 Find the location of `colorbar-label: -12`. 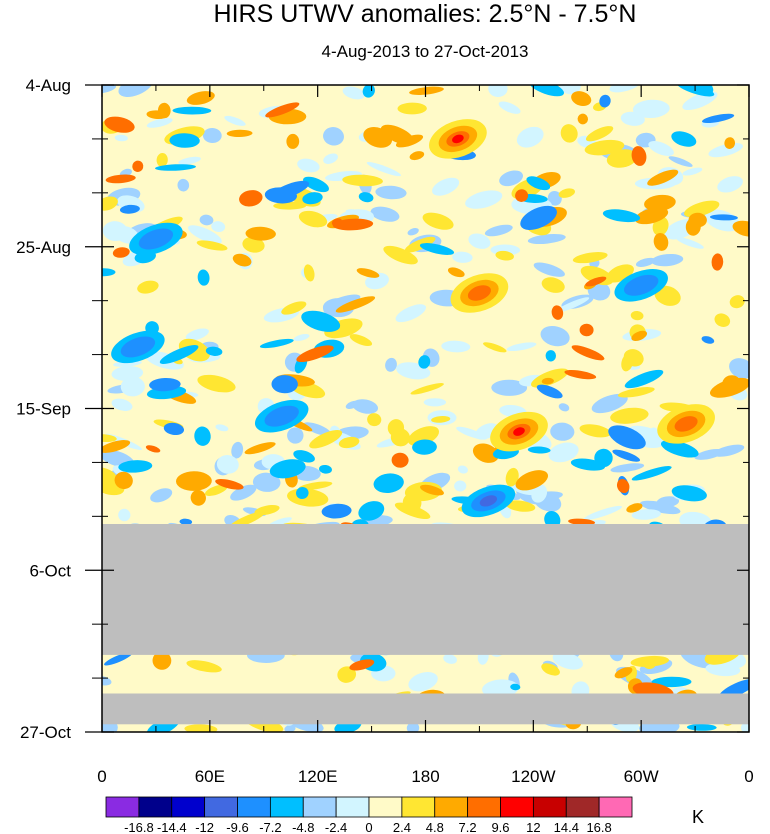

colorbar-label: -12 is located at coordinates (204, 827).